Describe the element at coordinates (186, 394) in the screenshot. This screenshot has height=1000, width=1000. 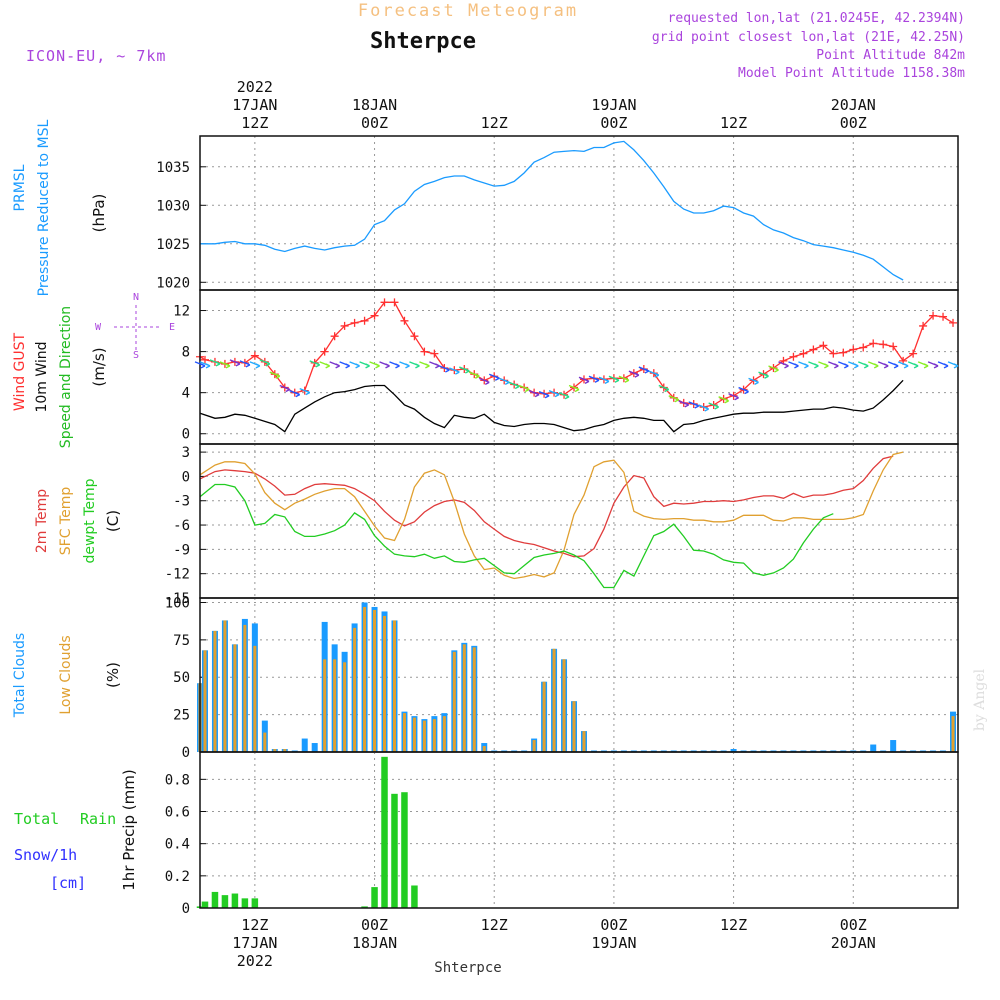
I see `wind-ytick-label: 4` at that location.